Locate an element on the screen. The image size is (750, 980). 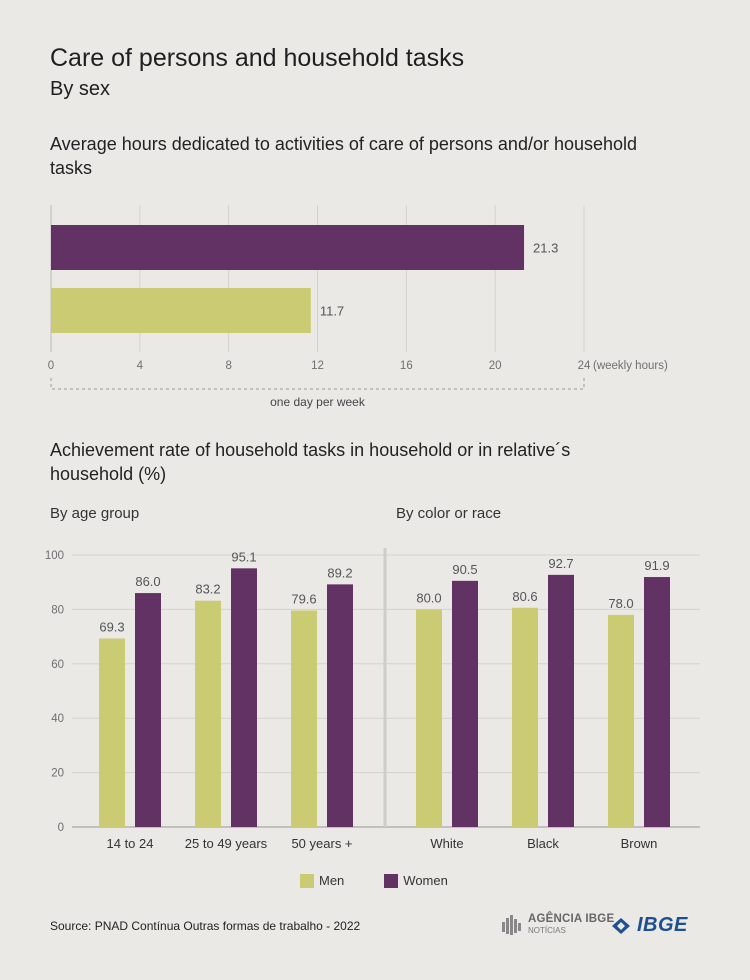
legend: Men Women is located at coordinates (374, 880).